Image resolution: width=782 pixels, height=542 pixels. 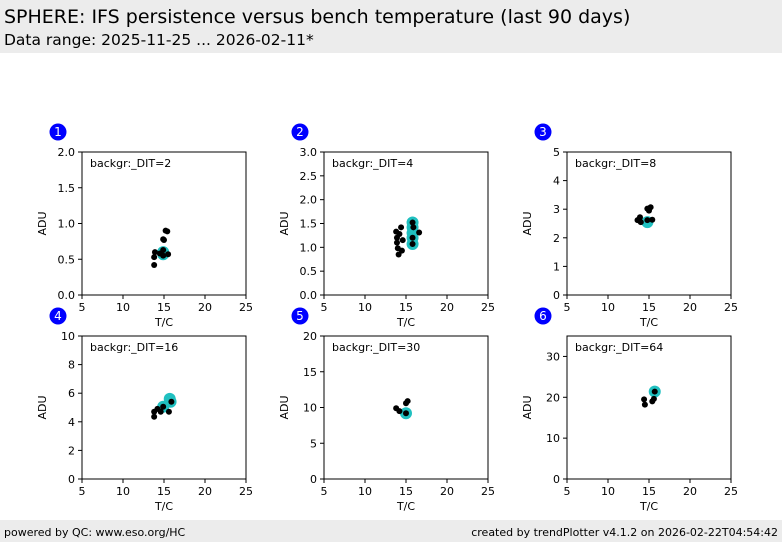 What do you see at coordinates (67, 295) in the screenshot?
I see `y-tick-label: 0.0` at bounding box center [67, 295].